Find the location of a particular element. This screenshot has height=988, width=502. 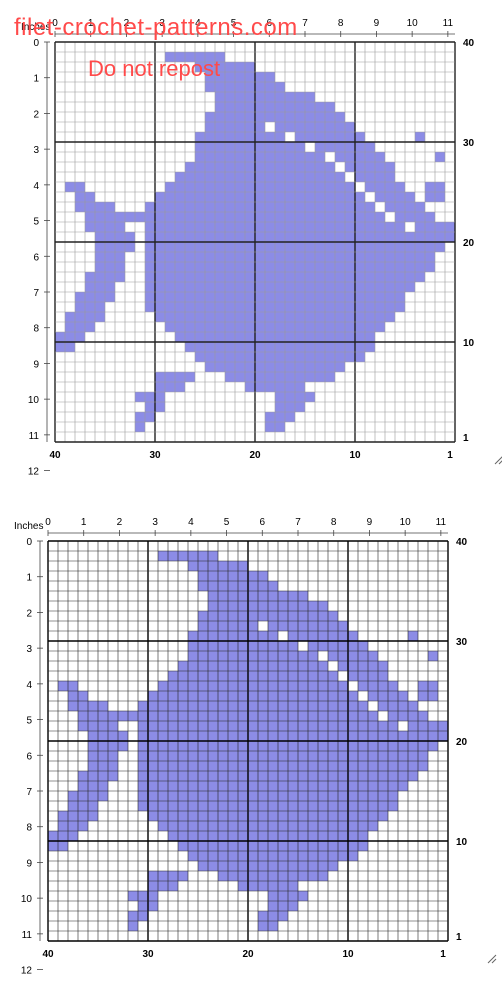

inch-tick-label: 0 is located at coordinates (55, 23).